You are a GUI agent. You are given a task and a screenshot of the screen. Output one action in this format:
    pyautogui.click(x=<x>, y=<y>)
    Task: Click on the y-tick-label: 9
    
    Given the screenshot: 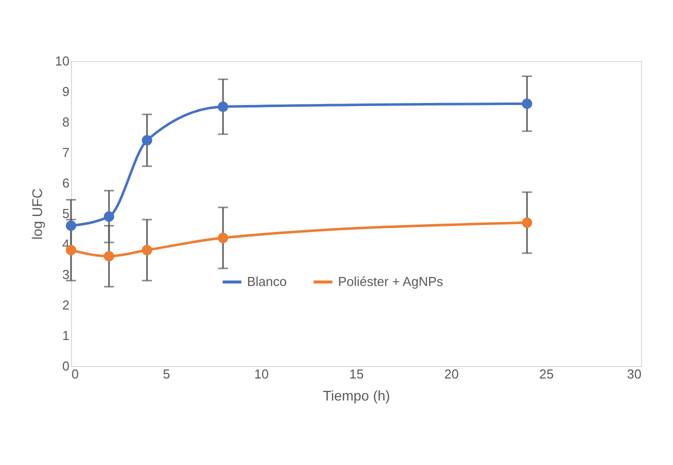 What is the action you would take?
    pyautogui.click(x=66, y=91)
    